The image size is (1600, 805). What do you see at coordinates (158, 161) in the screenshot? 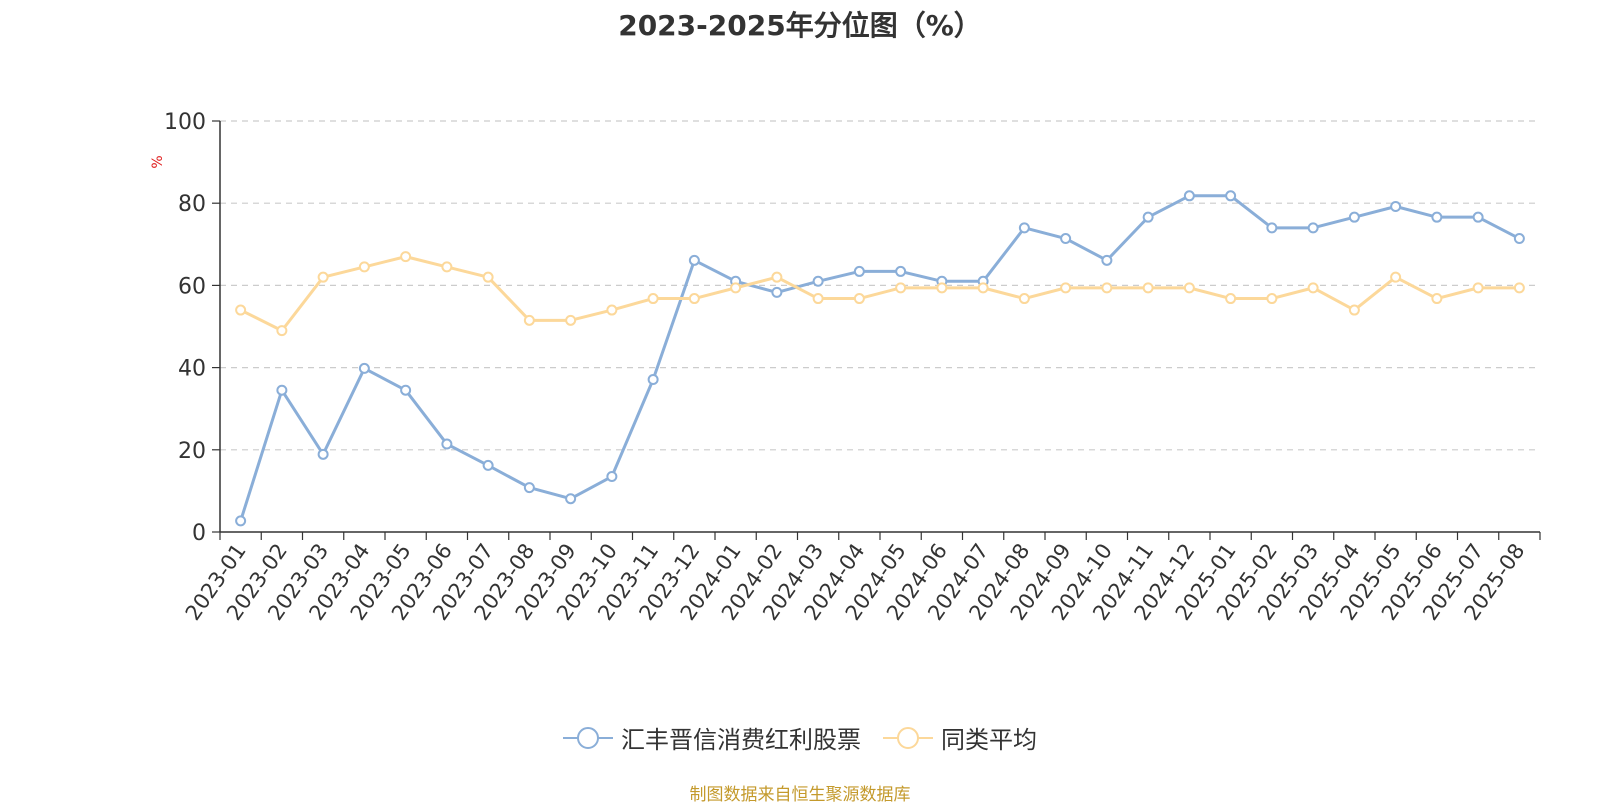
I see `y-axis-label: %` at bounding box center [158, 161].